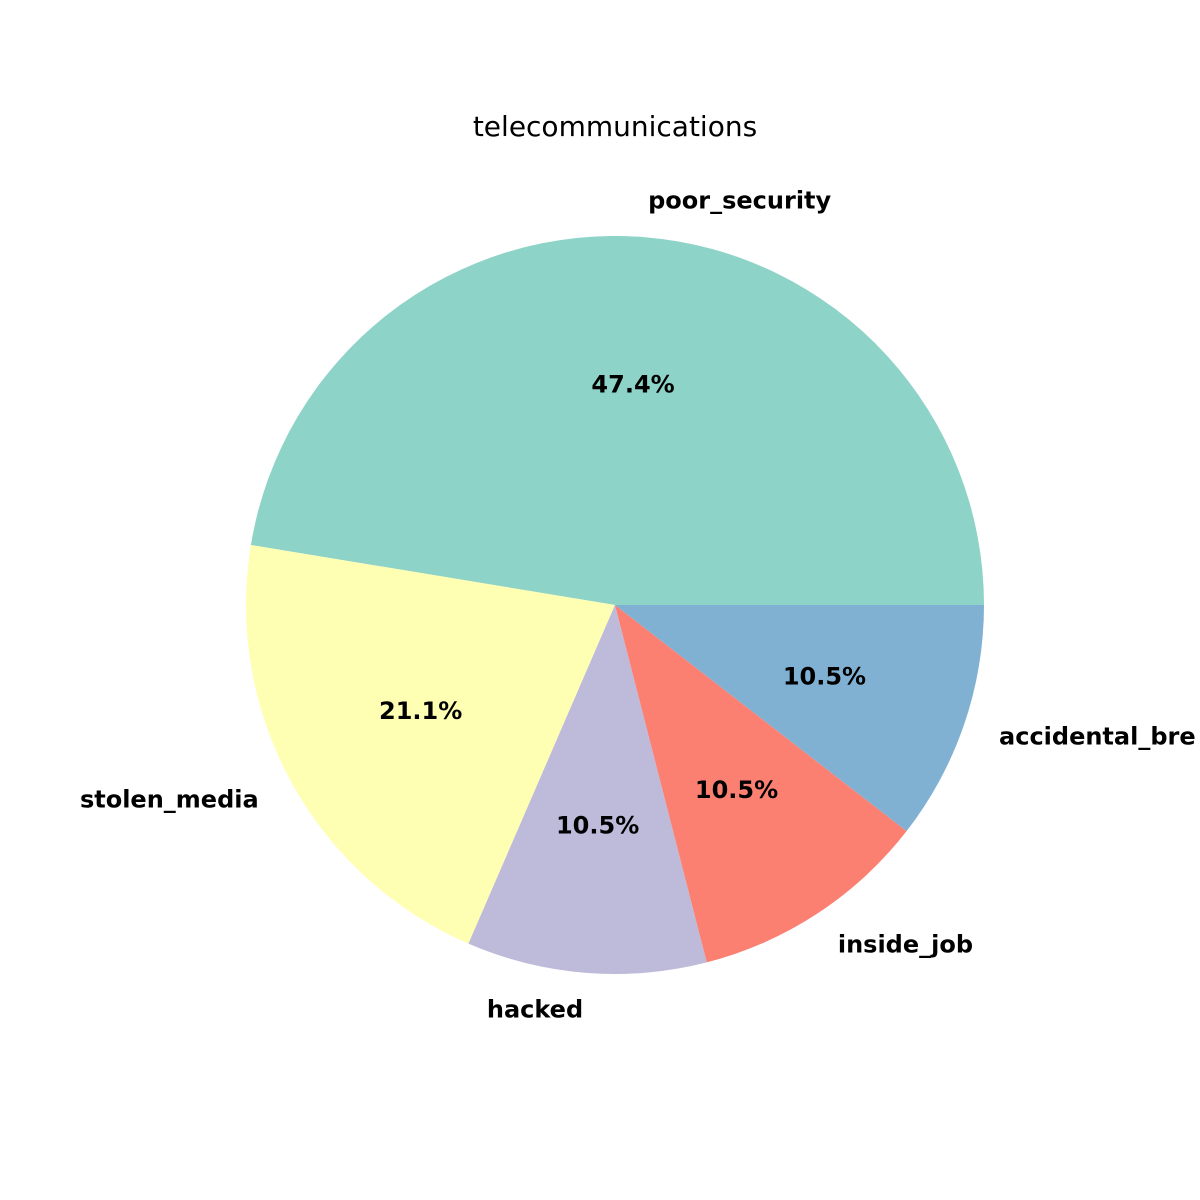 This screenshot has width=1200, height=1200. Describe the element at coordinates (824, 677) in the screenshot. I see `pct-label-accidental-breach: 10.5%` at that location.